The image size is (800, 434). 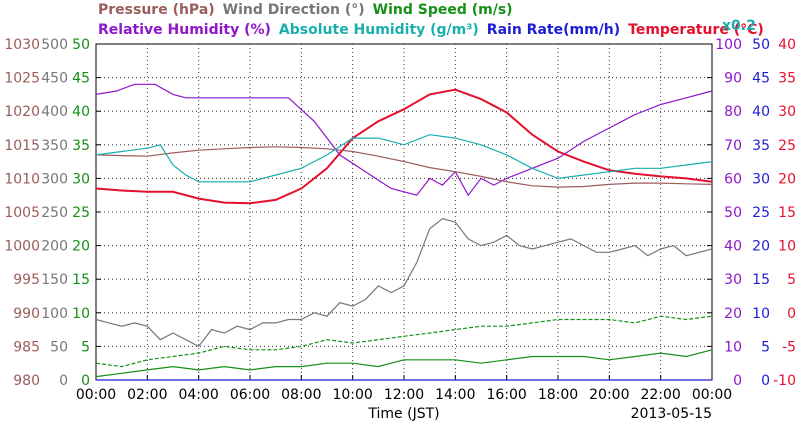 What do you see at coordinates (22, 112) in the screenshot?
I see `pressure-tick-label: 1020` at bounding box center [22, 112].